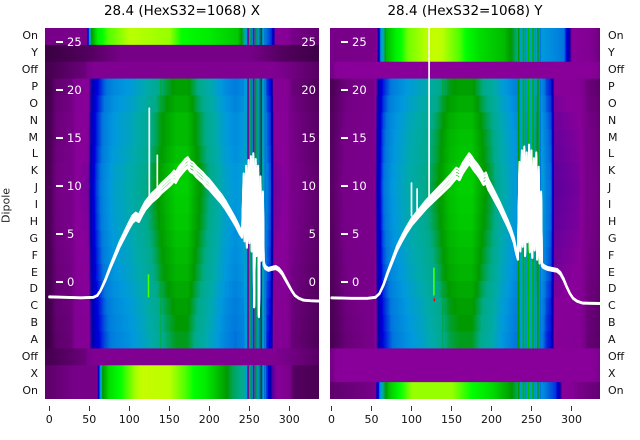 The image size is (640, 440). Describe the element at coordinates (610, 188) in the screenshot. I see `row-label-right: J` at that location.